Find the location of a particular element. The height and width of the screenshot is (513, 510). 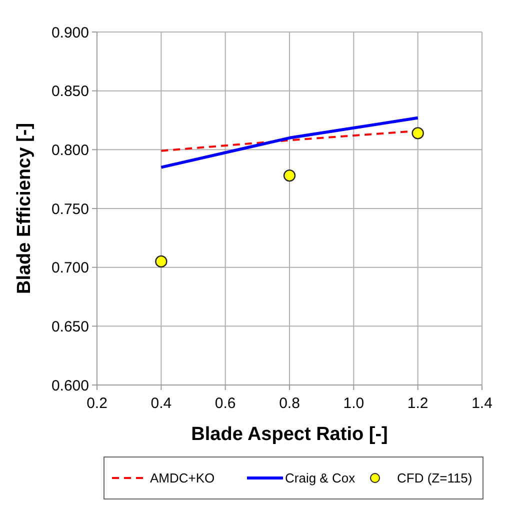

x-axis-title: Blade Aspect Ratio [-] is located at coordinates (289, 434).